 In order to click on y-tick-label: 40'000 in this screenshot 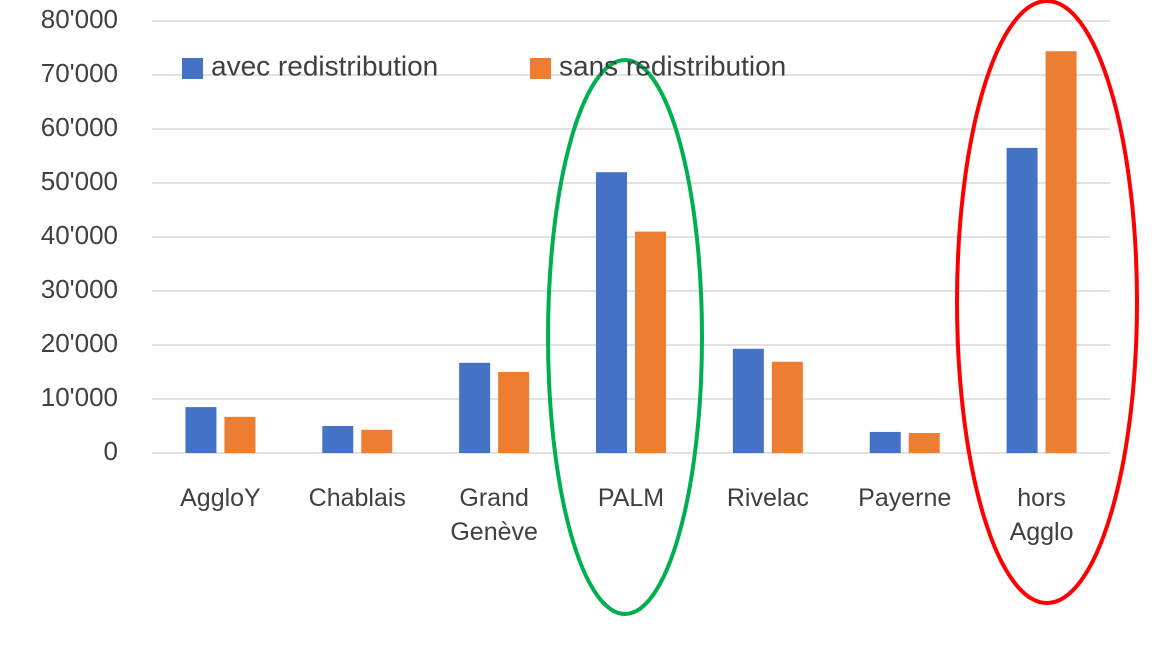, I will do `click(79, 235)`.